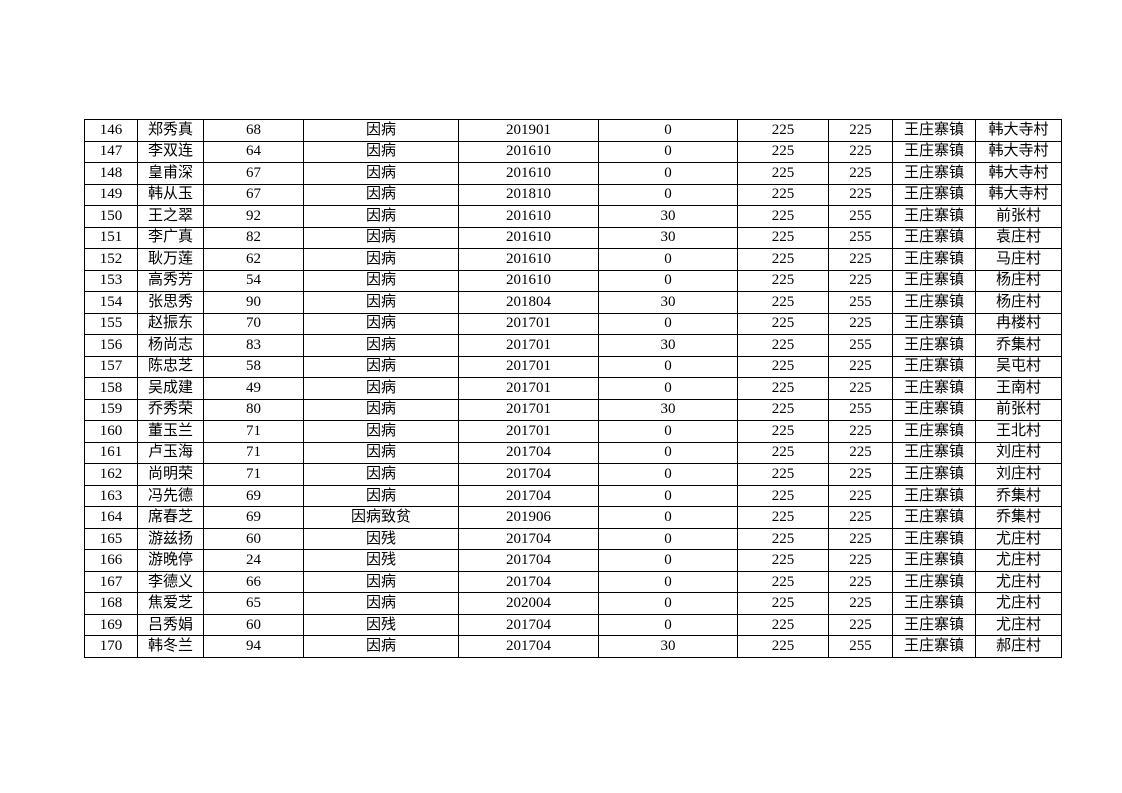  I want to click on table-cell: 149, so click(111, 195).